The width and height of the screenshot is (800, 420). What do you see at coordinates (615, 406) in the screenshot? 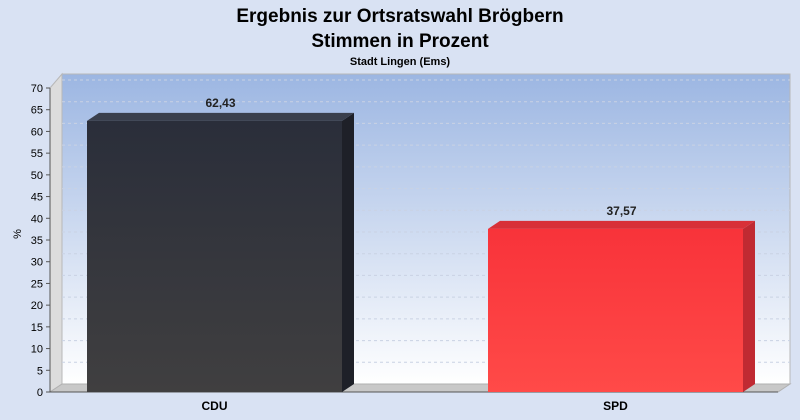
I see `x-category-label: SPD` at bounding box center [615, 406].